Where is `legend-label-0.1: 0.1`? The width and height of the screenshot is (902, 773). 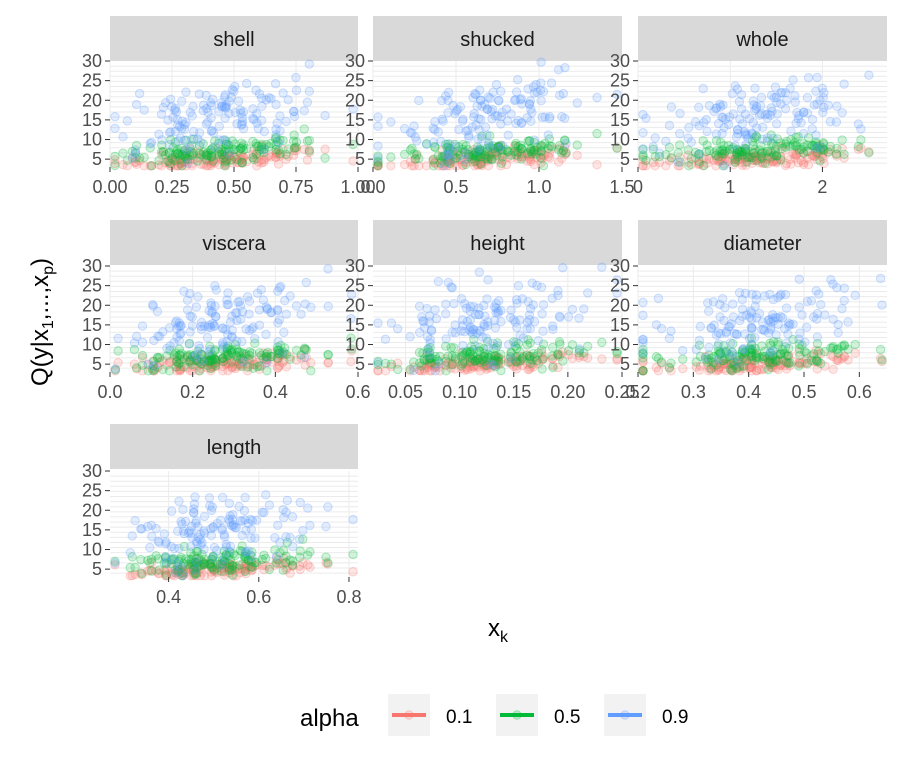
legend-label-0.1: 0.1 is located at coordinates (459, 717).